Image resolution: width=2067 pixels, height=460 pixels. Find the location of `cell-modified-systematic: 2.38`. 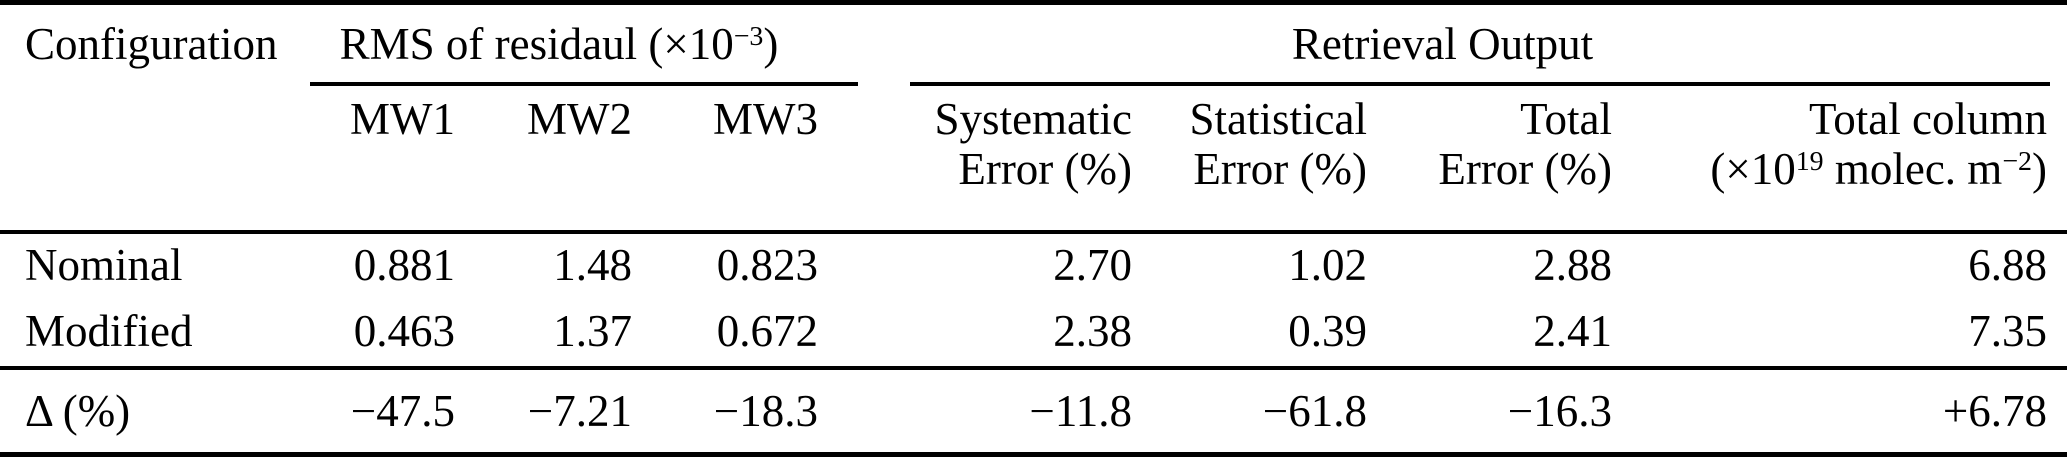

cell-modified-systematic: 2.38 is located at coordinates (1092, 331).